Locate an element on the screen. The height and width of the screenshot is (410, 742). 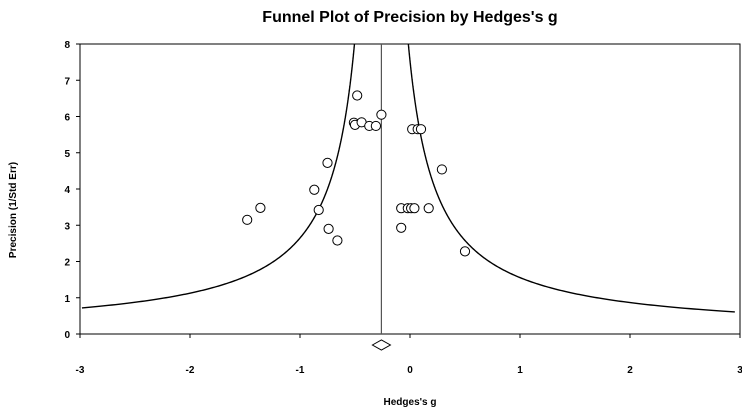
y-tick-label: 2 is located at coordinates (67, 263).